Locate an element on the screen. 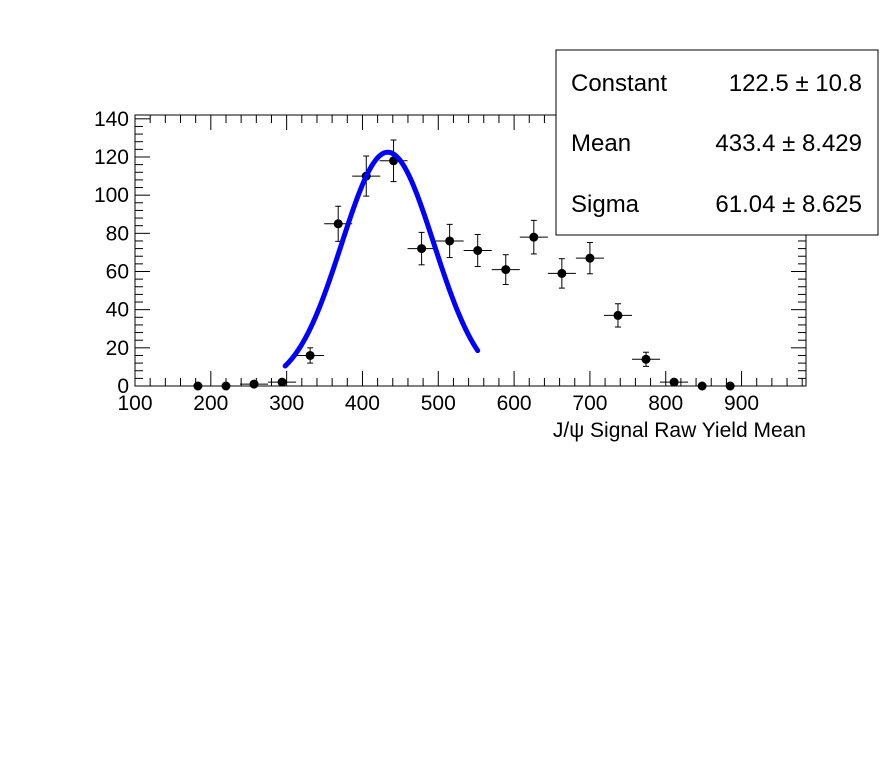  fit-curve-layer is located at coordinates (381, 259).